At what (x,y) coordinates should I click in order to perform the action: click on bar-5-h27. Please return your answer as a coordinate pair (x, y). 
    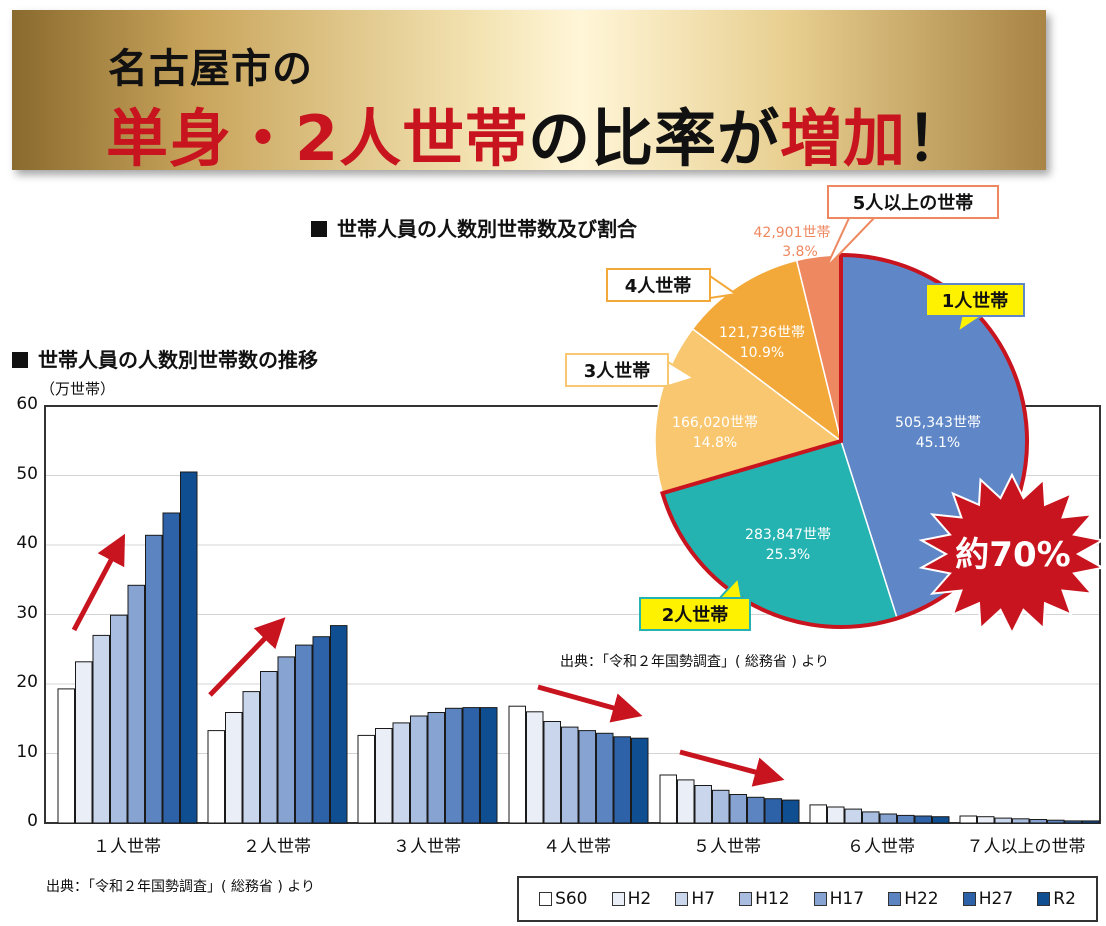
    Looking at the image, I should click on (773, 811).